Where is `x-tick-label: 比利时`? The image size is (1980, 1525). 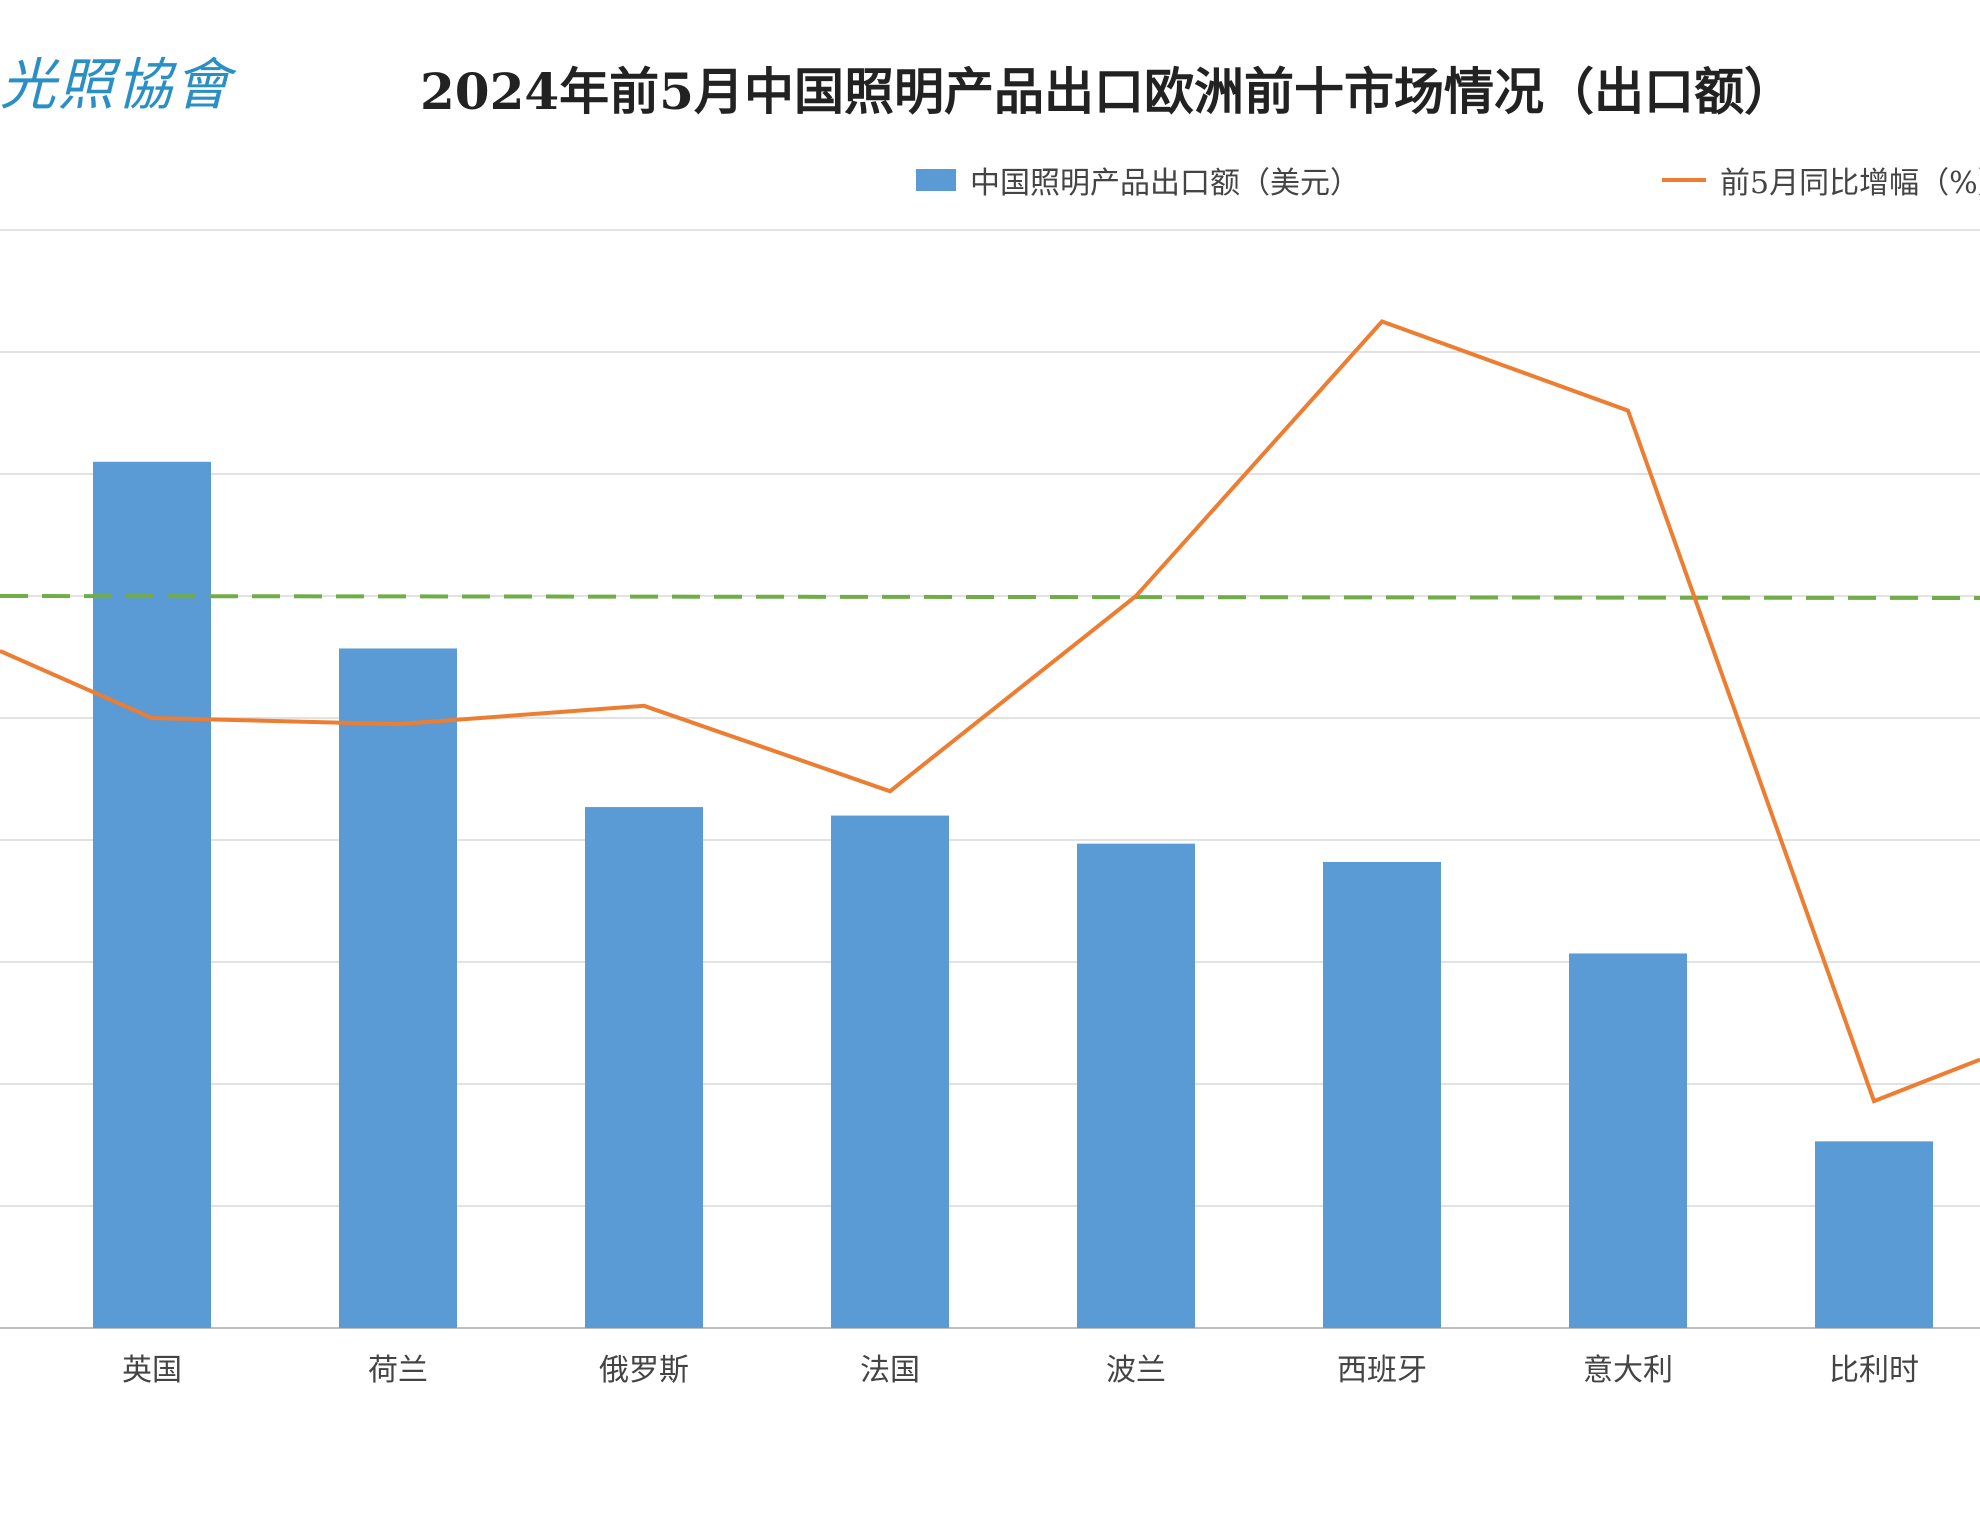
x-tick-label: 比利时 is located at coordinates (1874, 1370).